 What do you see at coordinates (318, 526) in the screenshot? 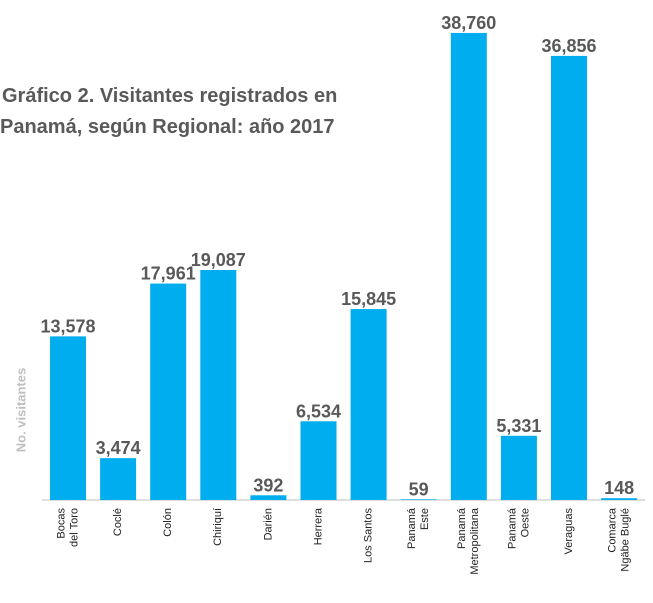
I see `x-tick-label: Herrera` at bounding box center [318, 526].